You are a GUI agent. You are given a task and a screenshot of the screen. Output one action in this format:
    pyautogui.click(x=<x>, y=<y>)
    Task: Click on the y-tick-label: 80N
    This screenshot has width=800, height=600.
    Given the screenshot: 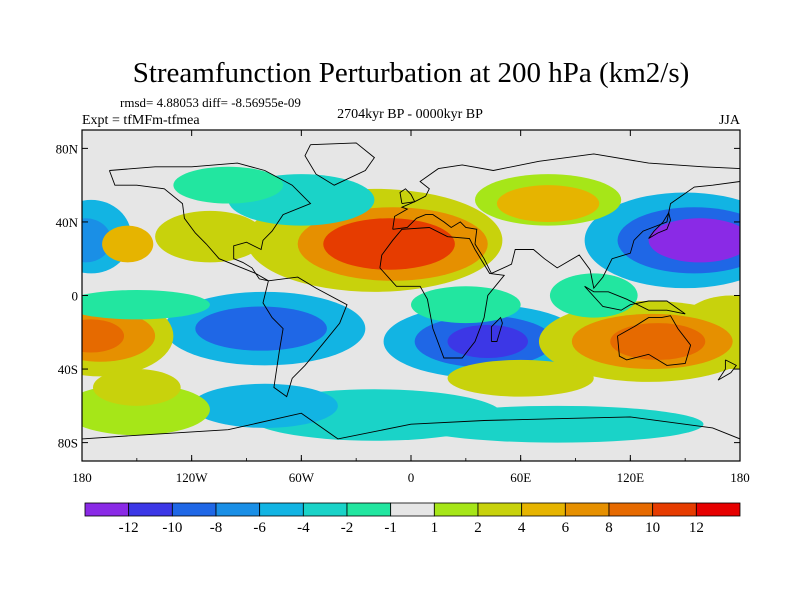 What is the action you would take?
    pyautogui.click(x=67, y=148)
    